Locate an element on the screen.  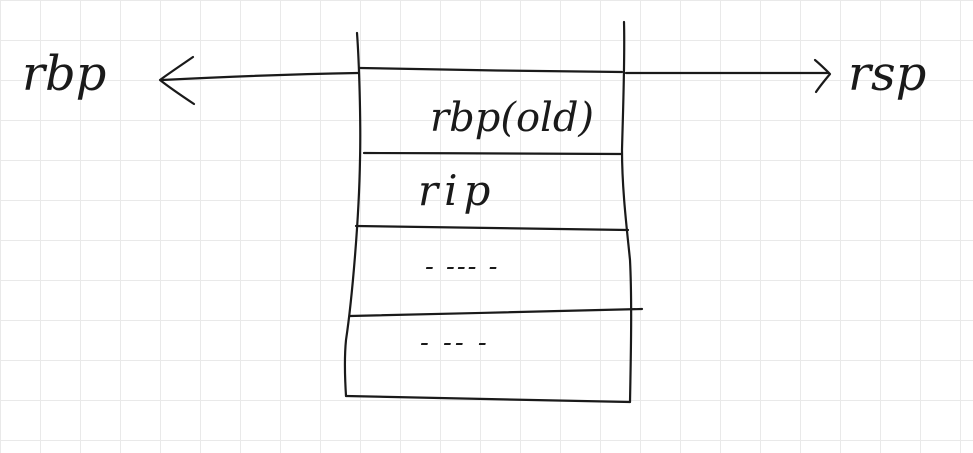
stack-bottom-line is located at coordinates (488, 399).